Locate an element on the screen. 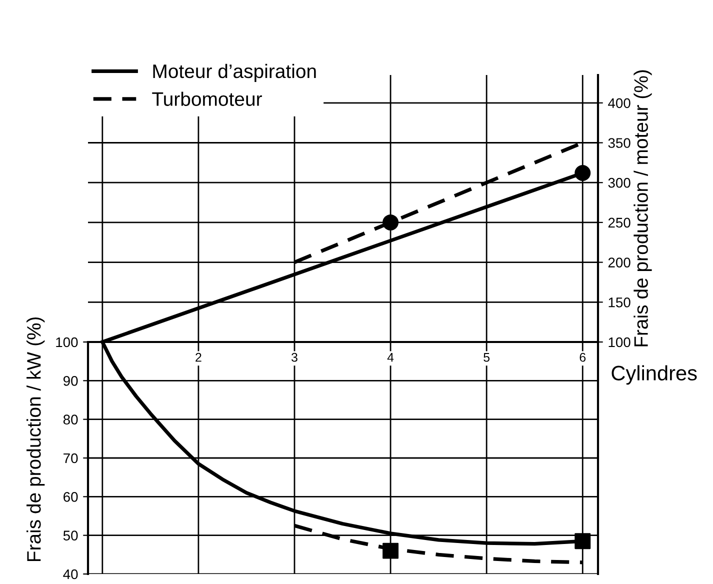  y-tick-label: 60 is located at coordinates (71, 497).